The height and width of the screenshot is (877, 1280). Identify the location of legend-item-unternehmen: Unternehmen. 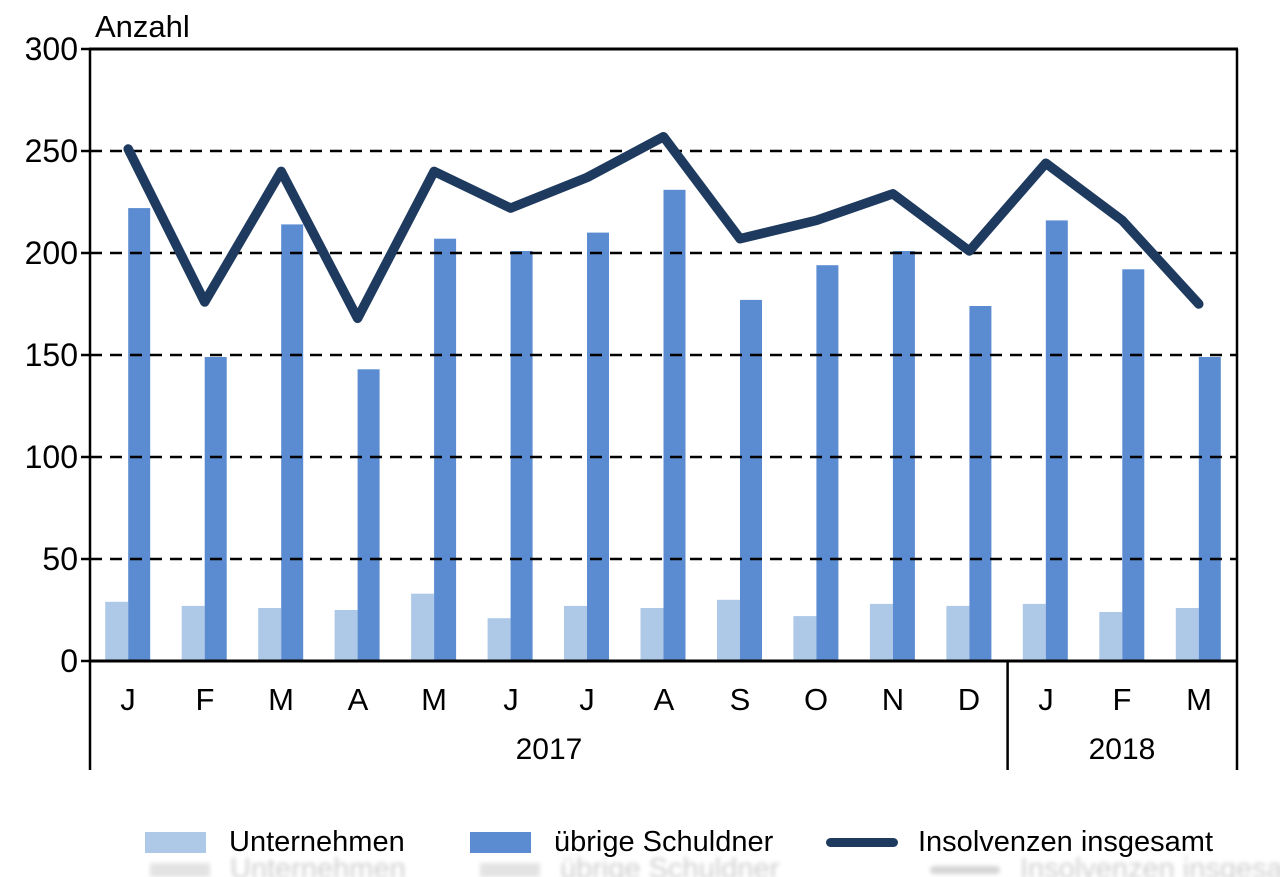
(275, 842).